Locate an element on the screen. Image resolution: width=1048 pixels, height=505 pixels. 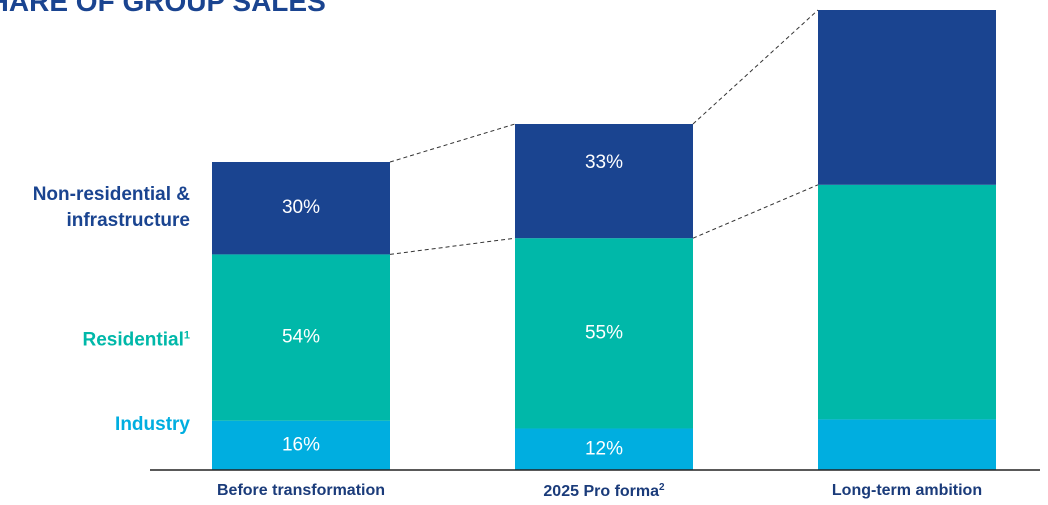
value-label: 33% is located at coordinates (604, 162).